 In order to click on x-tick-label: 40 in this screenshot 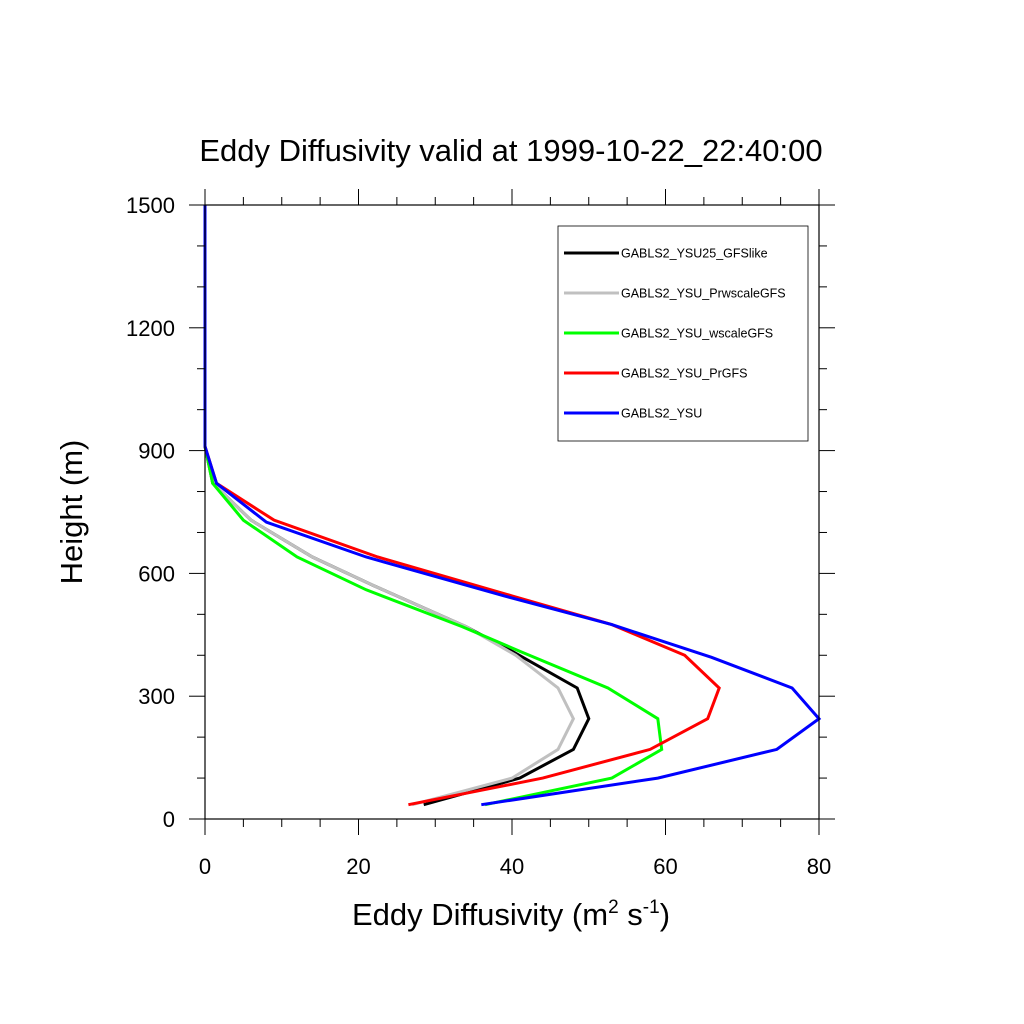, I will do `click(512, 866)`.